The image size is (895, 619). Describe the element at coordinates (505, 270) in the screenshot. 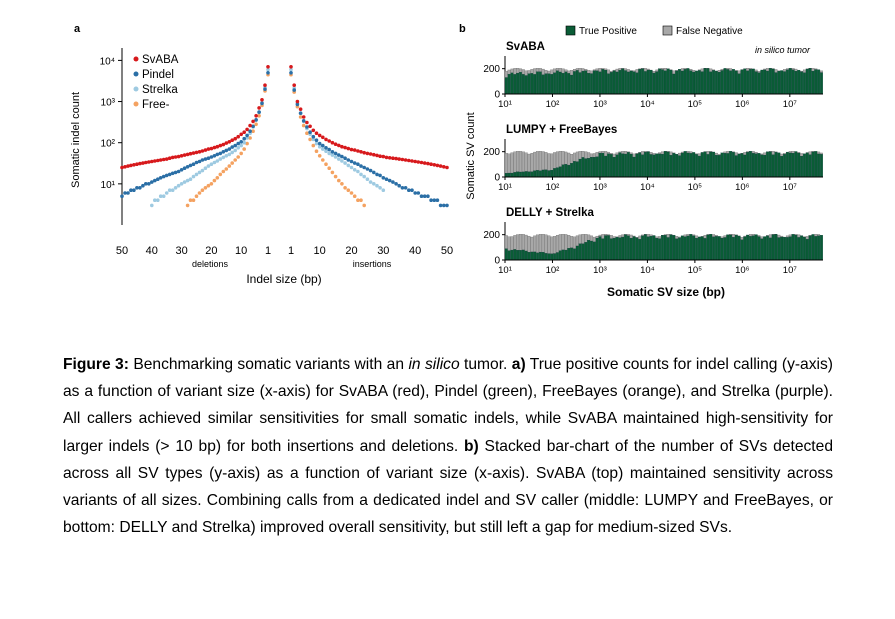

I see `x-tick-label: 10¹` at that location.